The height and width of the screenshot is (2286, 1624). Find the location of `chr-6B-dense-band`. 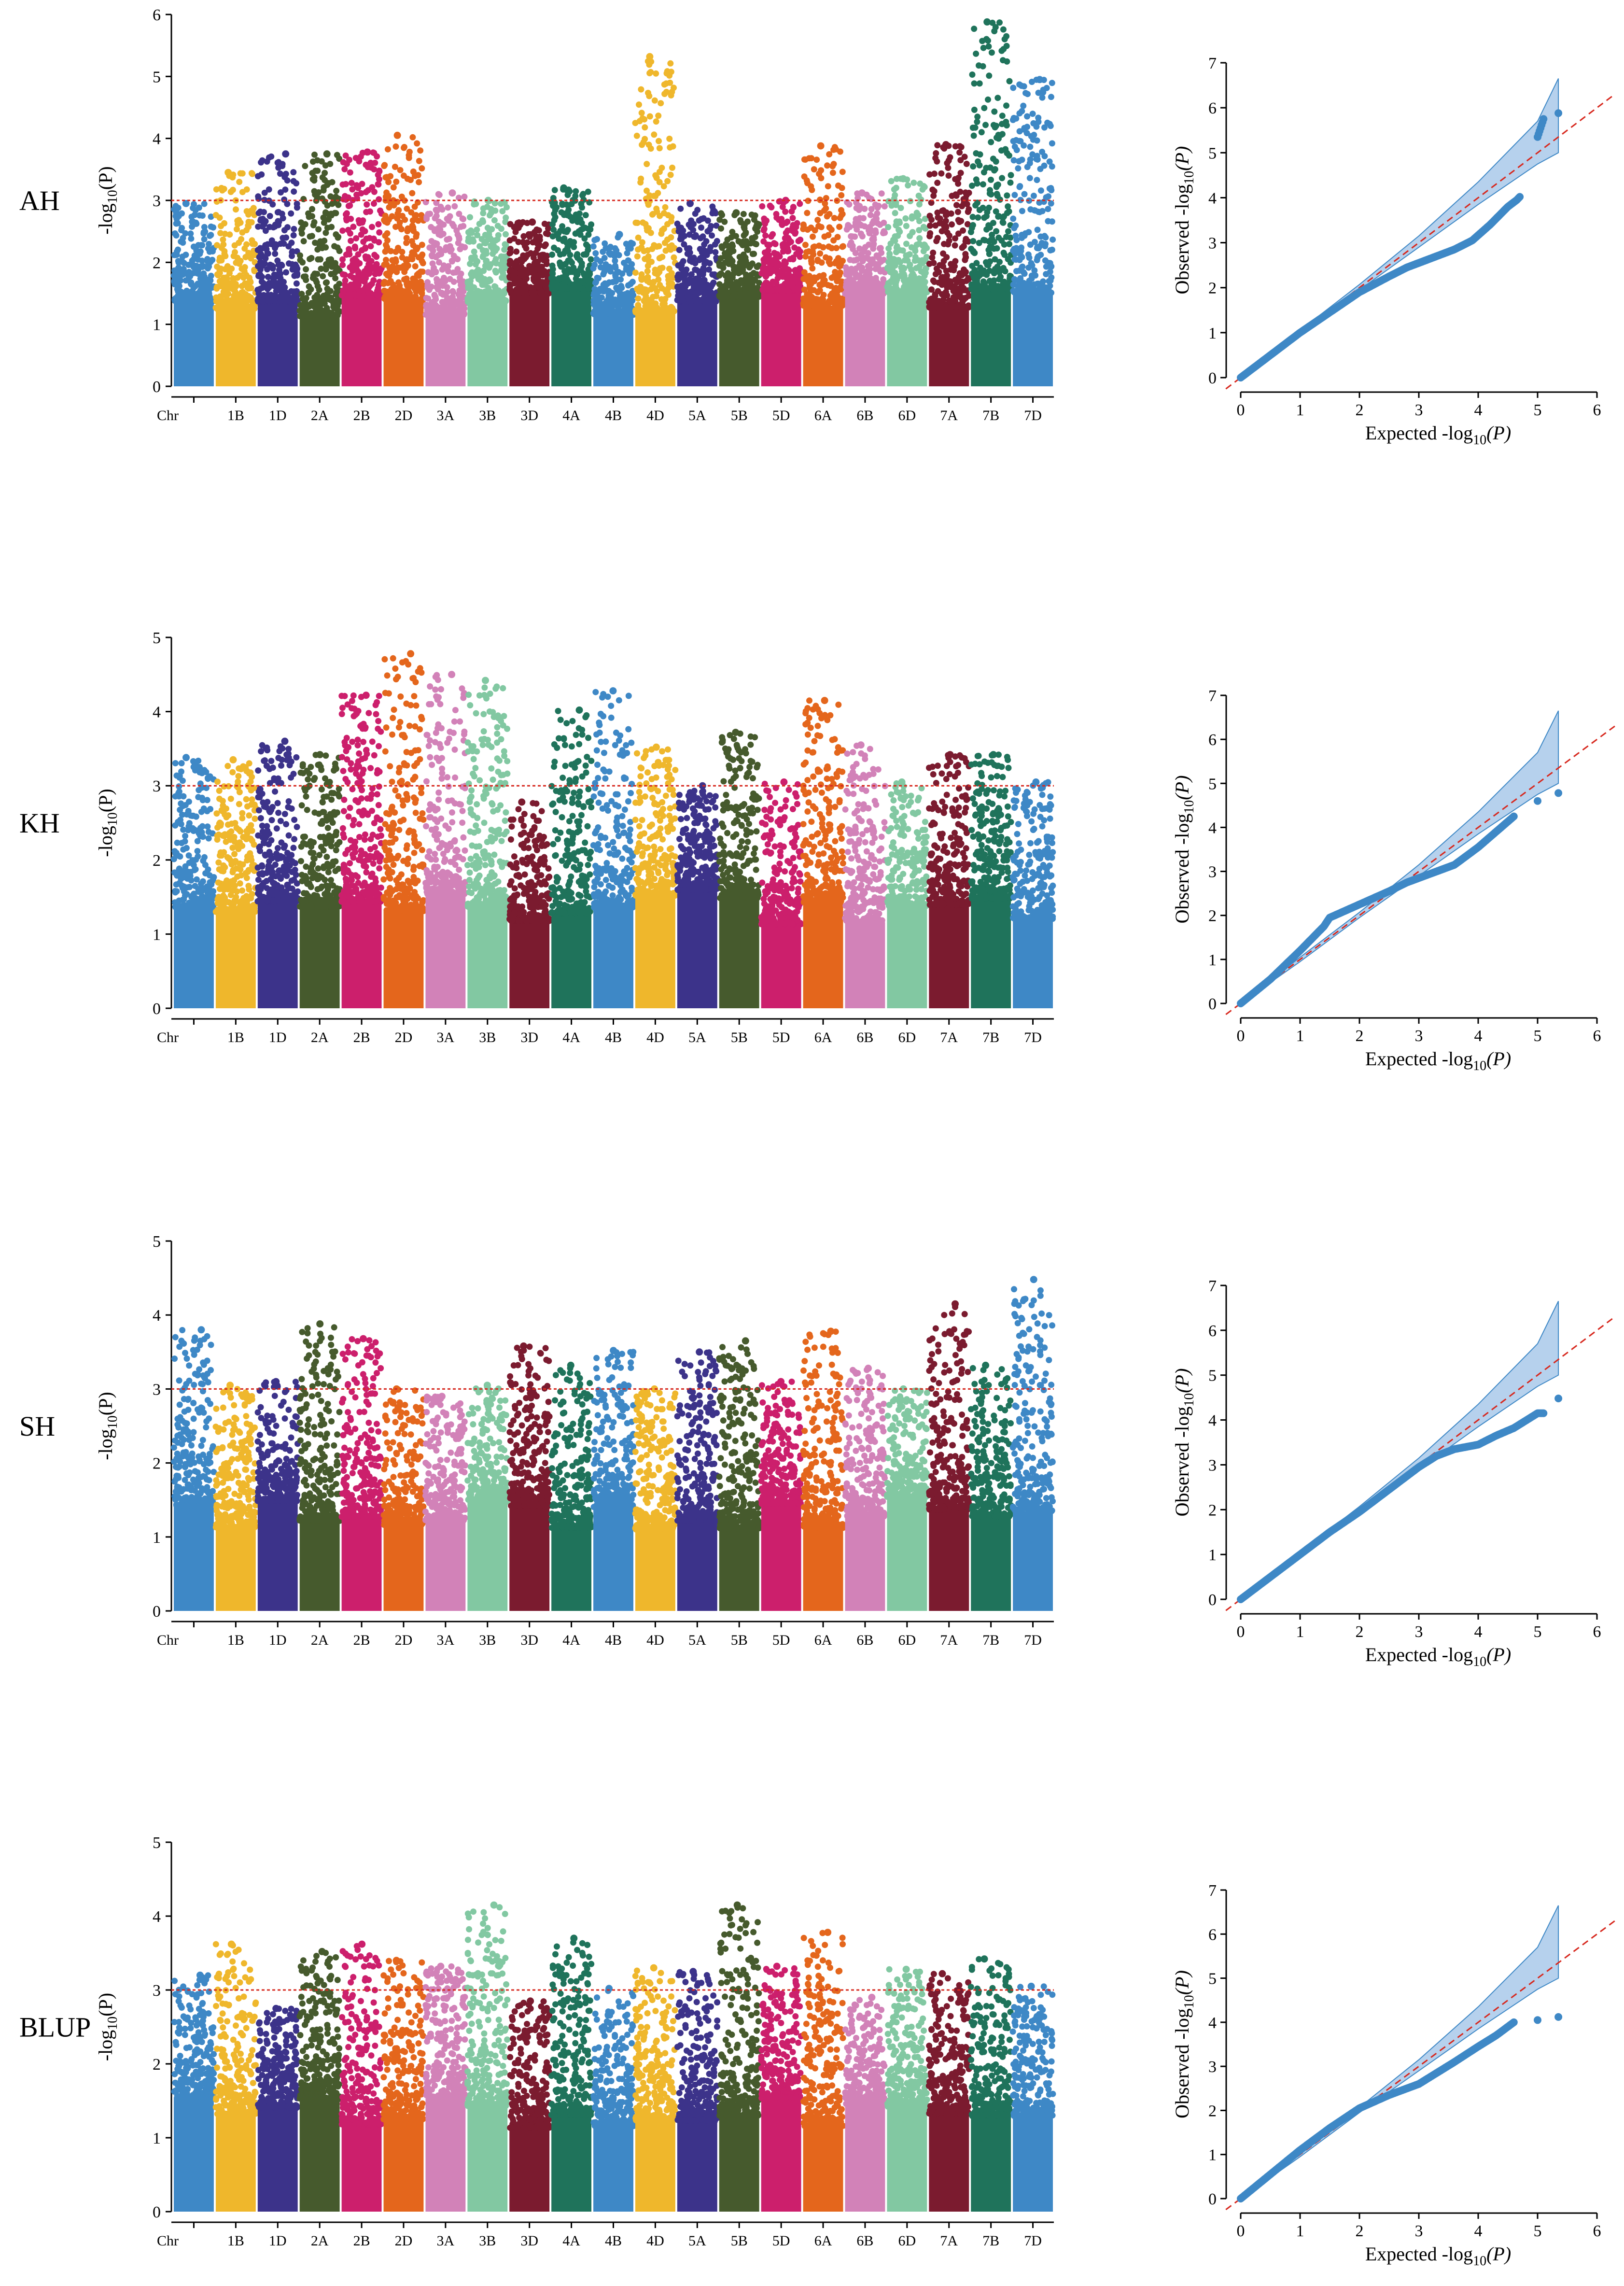

chr-6B-dense-band is located at coordinates (865, 340).